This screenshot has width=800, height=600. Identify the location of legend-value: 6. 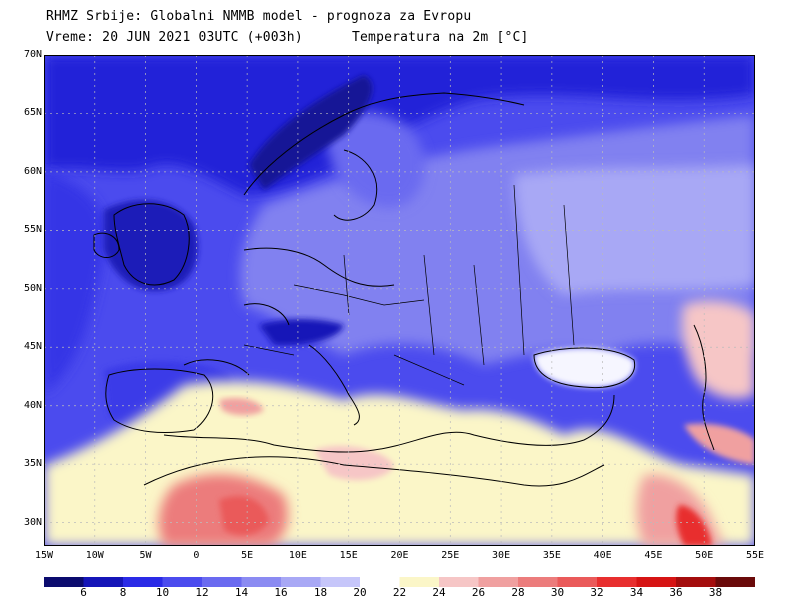
(83, 592).